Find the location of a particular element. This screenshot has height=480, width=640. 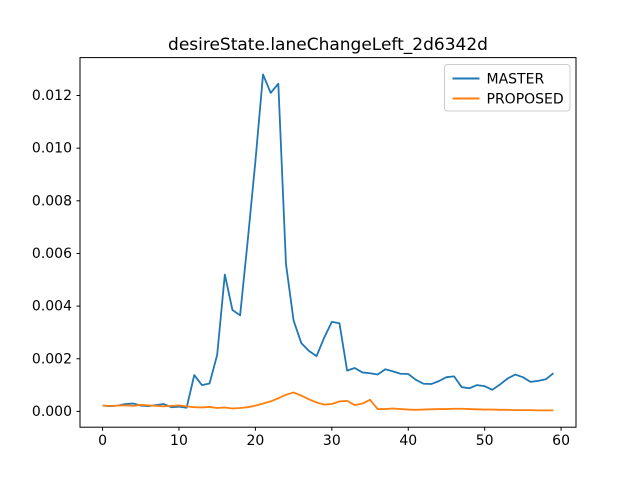

x-tick-label: 0 is located at coordinates (102, 441).